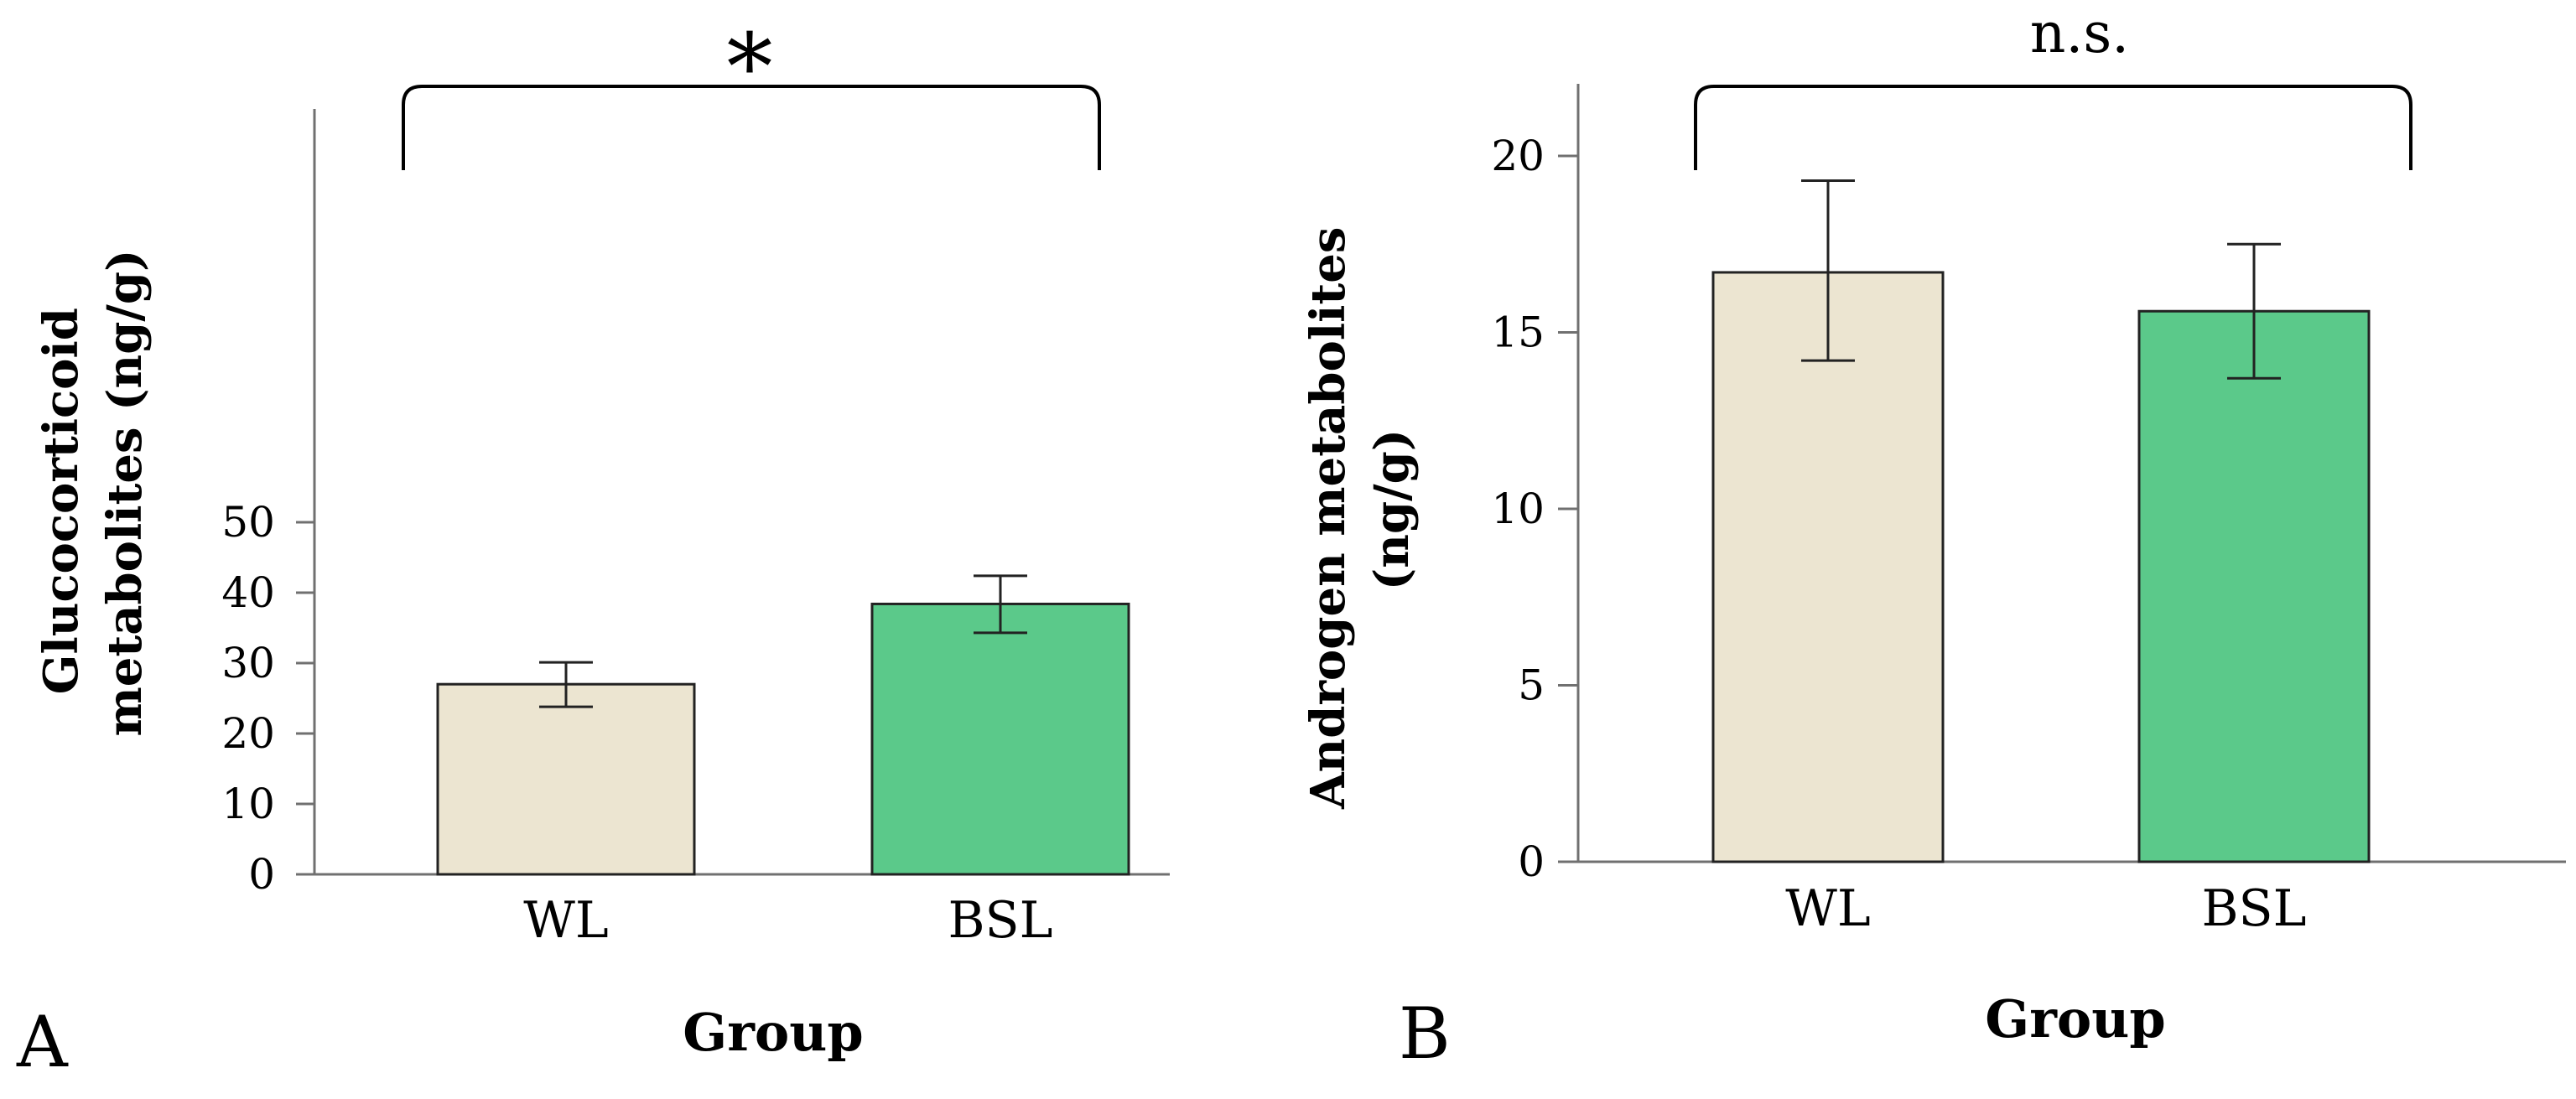 The height and width of the screenshot is (1099, 2576). Describe the element at coordinates (1828, 567) in the screenshot. I see `panel-b-bar-wl` at that location.